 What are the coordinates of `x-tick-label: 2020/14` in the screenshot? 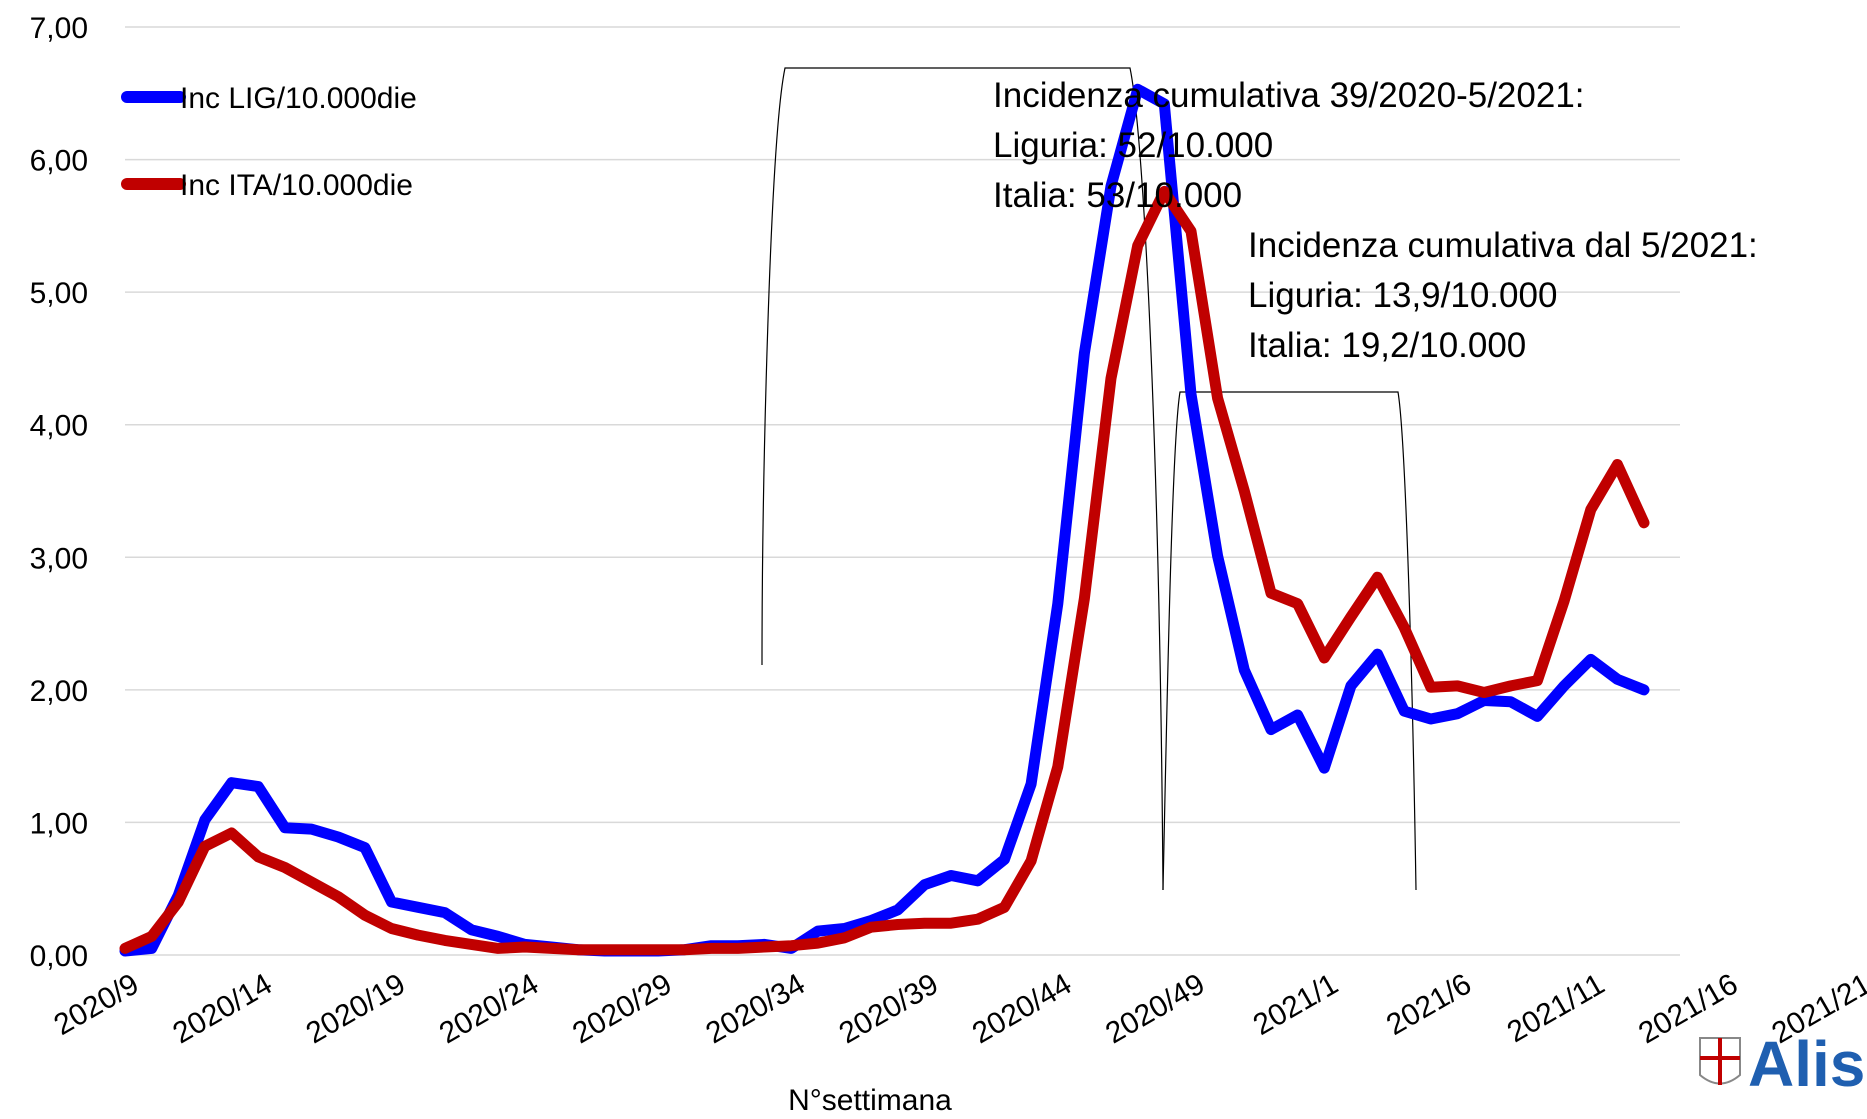 It's located at (222, 1008).